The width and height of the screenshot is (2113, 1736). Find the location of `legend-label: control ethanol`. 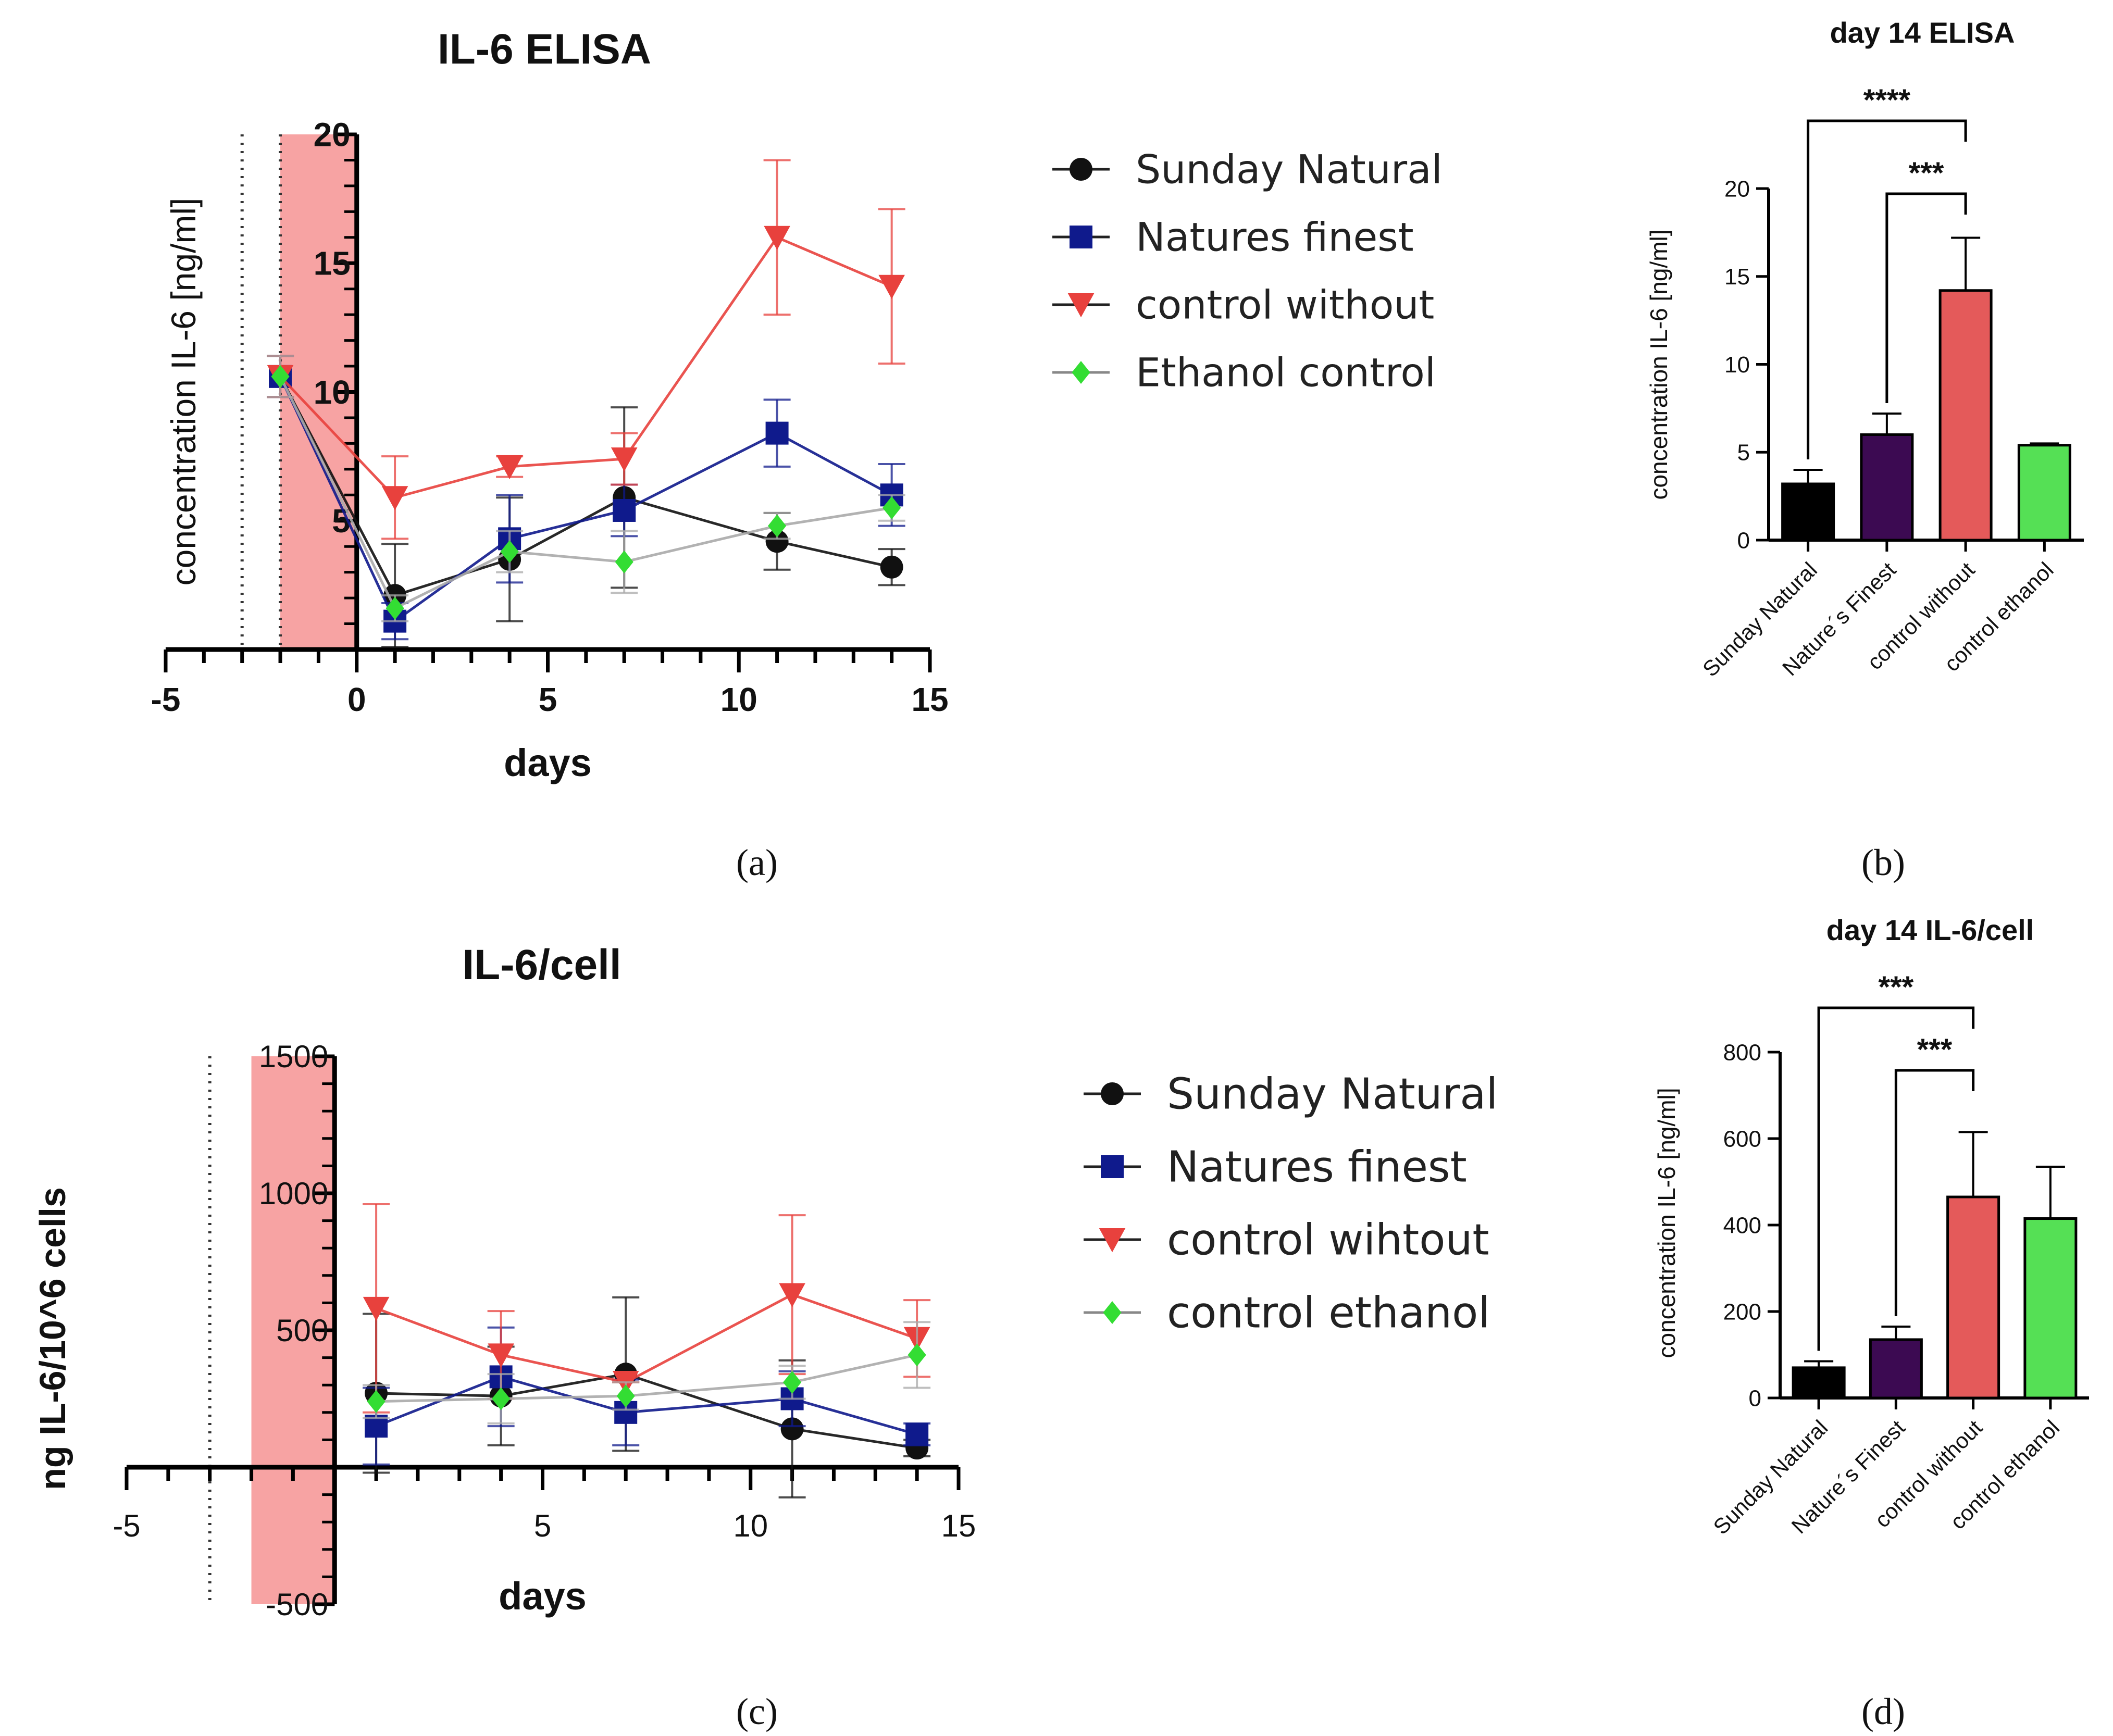

legend-label: control ethanol is located at coordinates (1328, 1313).